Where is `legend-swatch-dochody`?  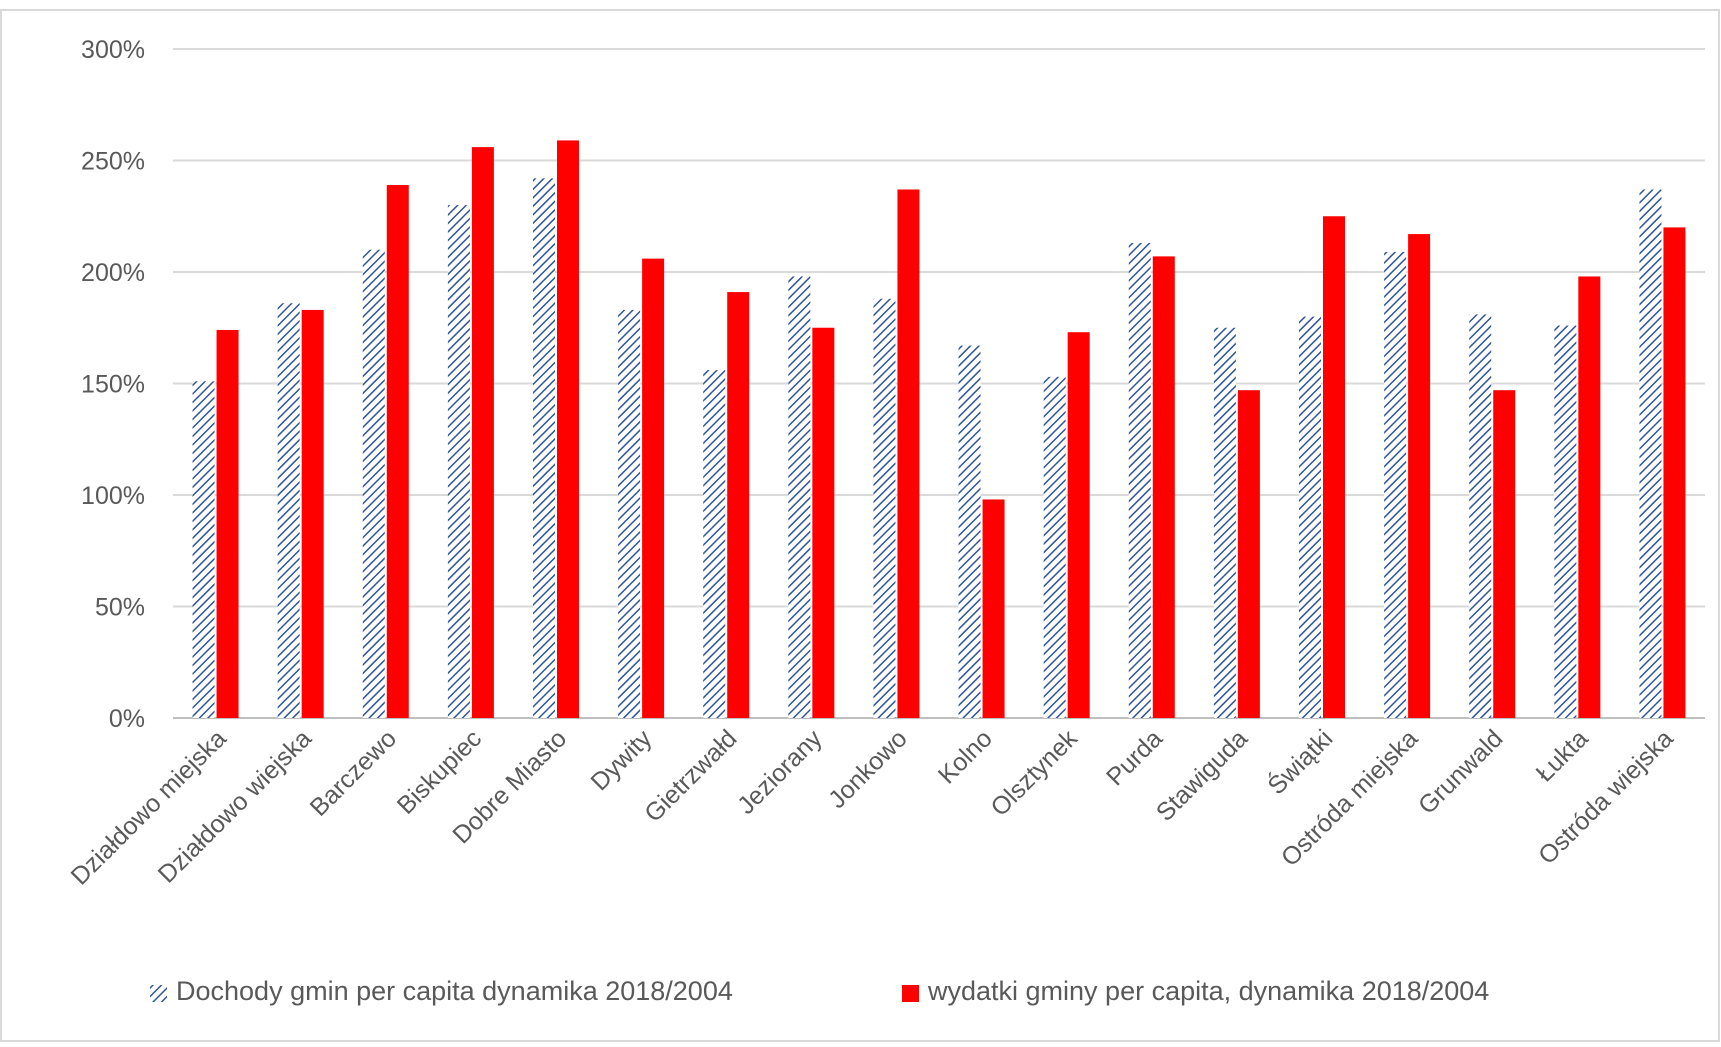
legend-swatch-dochody is located at coordinates (158, 993).